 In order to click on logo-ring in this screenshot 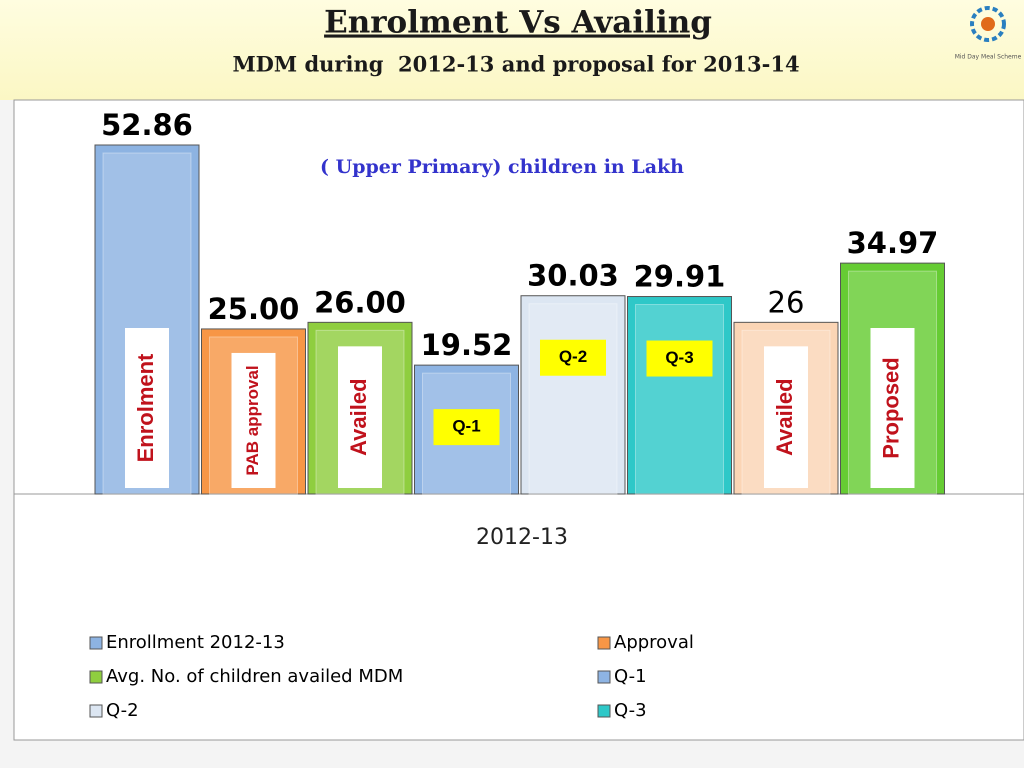, I will do `click(988, 24)`.